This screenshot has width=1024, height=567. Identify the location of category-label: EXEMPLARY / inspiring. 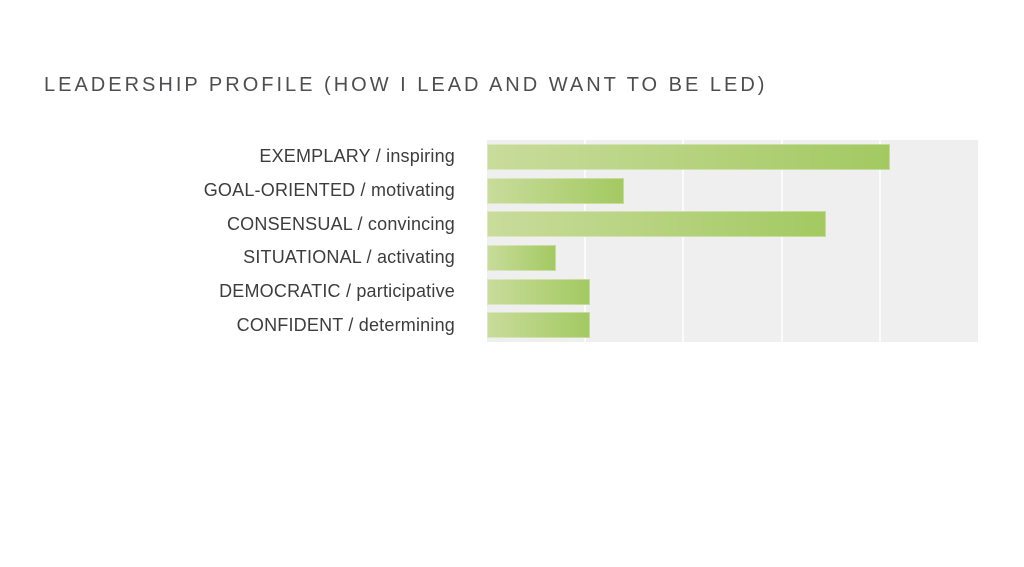
(357, 156).